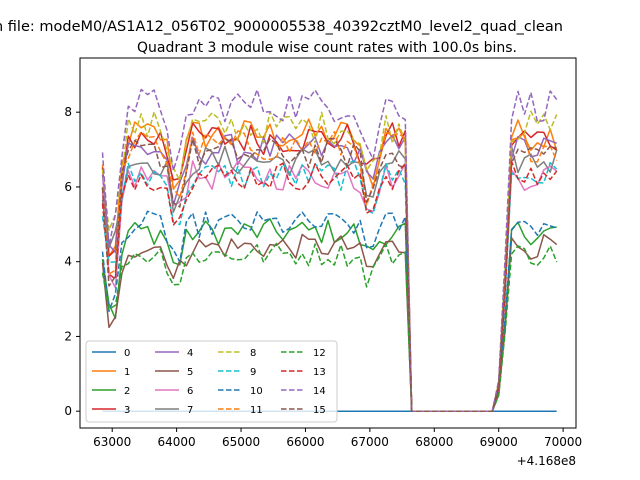  I want to click on y-tick-label: 8, so click(68, 112).